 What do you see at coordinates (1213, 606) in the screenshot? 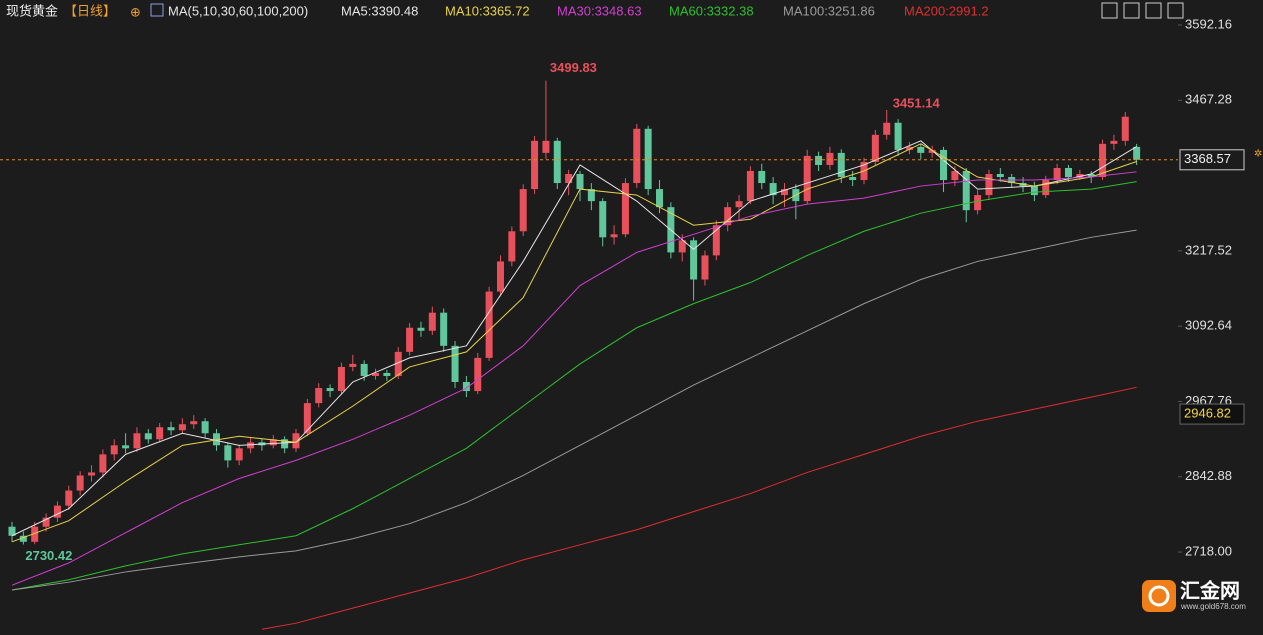
I see `watermark-url: www.gold678.com` at bounding box center [1213, 606].